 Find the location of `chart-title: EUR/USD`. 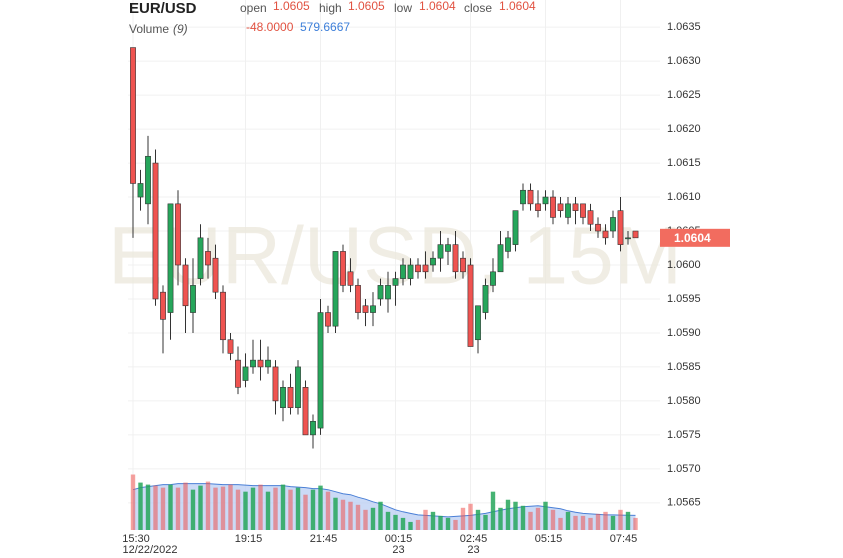

chart-title: EUR/USD is located at coordinates (163, 8).